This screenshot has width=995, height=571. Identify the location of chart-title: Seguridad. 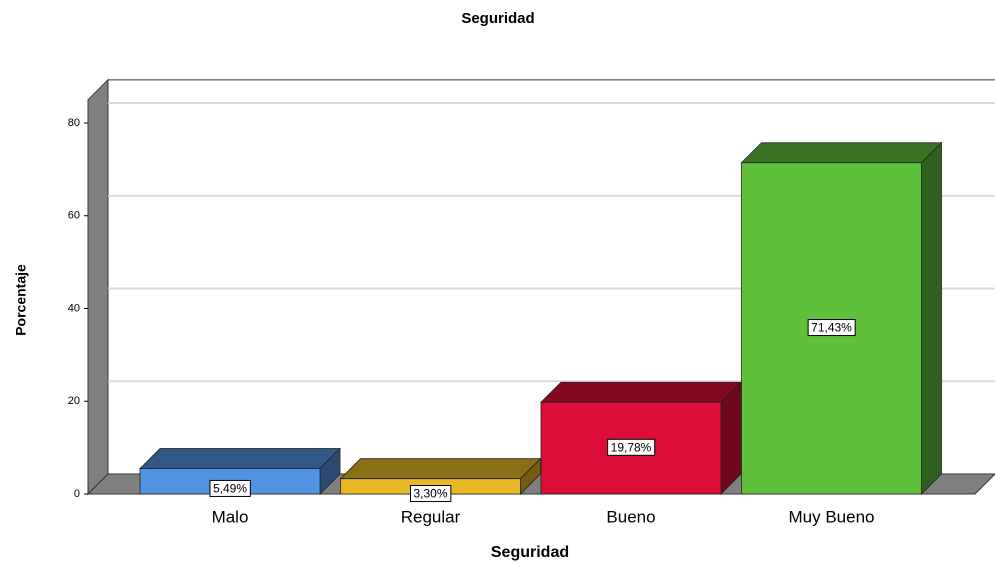
(497, 18).